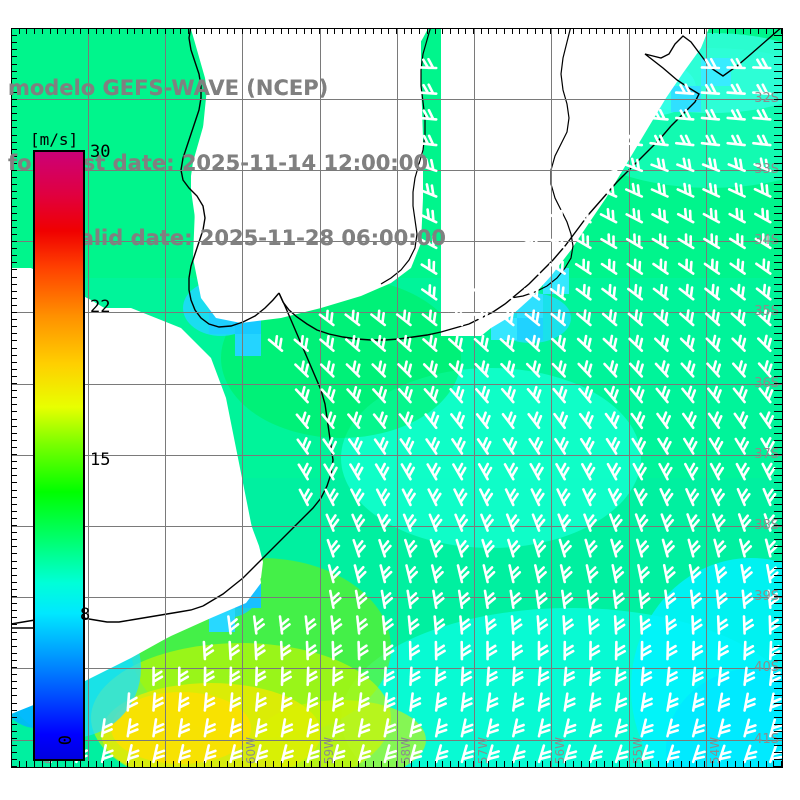  Describe the element at coordinates (100, 307) in the screenshot. I see `colorbar-tick-22: 22` at that location.